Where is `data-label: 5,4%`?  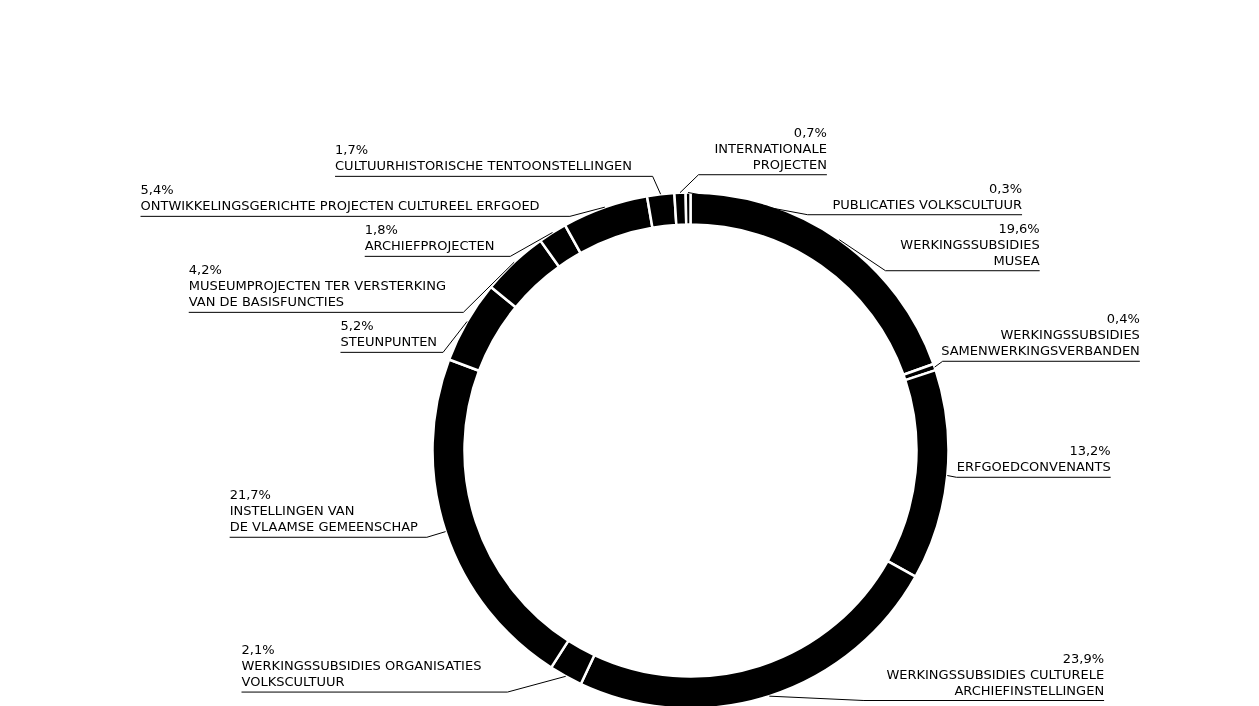
data-label: 5,4% is located at coordinates (157, 190).